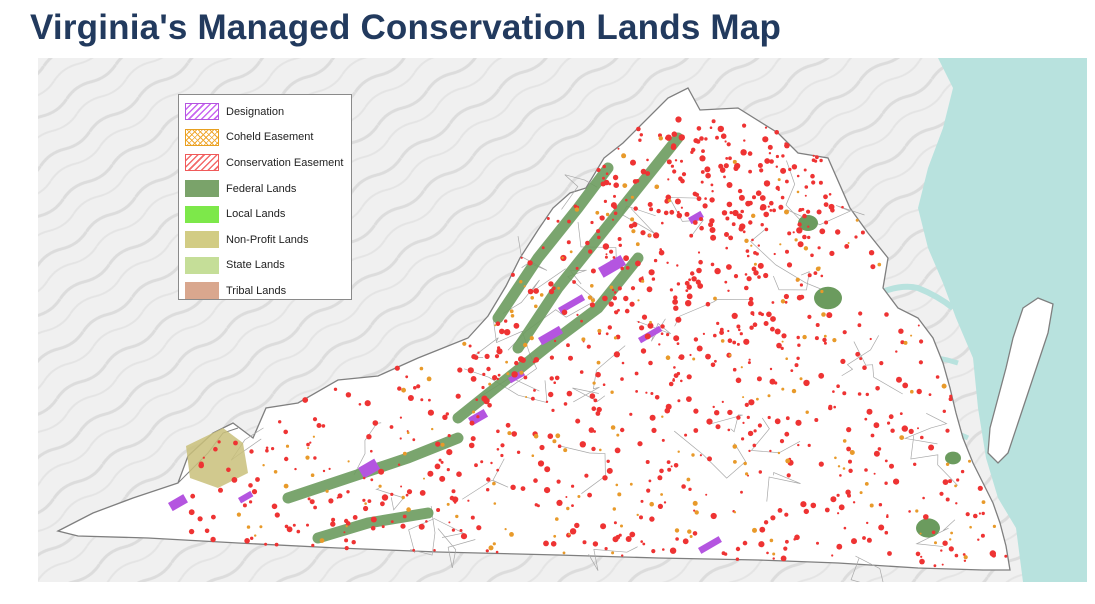 This screenshot has height=604, width=1095. Describe the element at coordinates (202, 291) in the screenshot. I see `tribal-lands-swatch` at that location.